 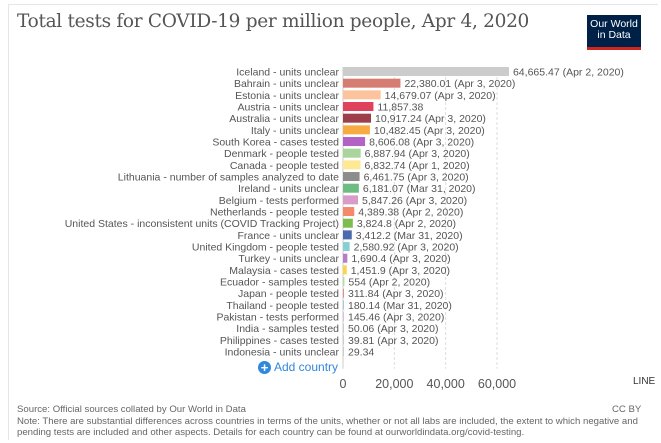 I want to click on value-label: 5,847.26 (Apr 3, 2020), so click(x=414, y=201).